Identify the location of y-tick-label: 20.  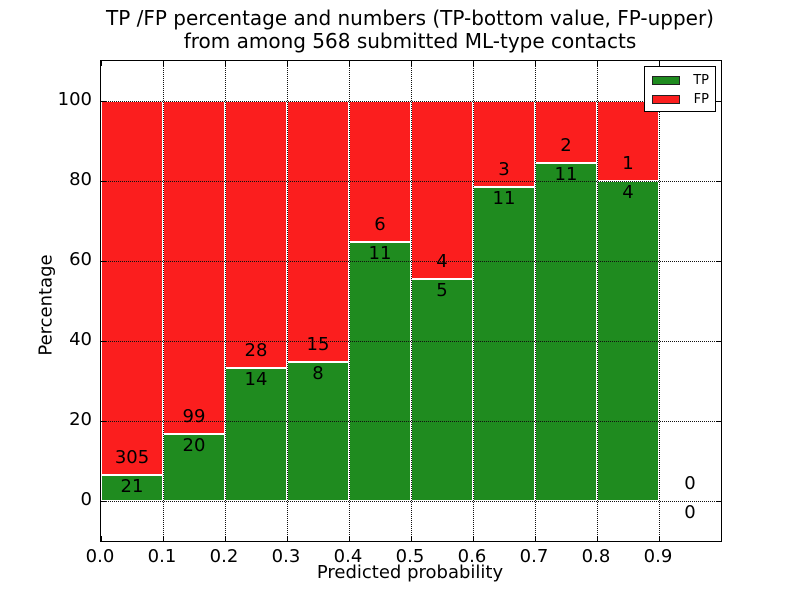
(80, 419).